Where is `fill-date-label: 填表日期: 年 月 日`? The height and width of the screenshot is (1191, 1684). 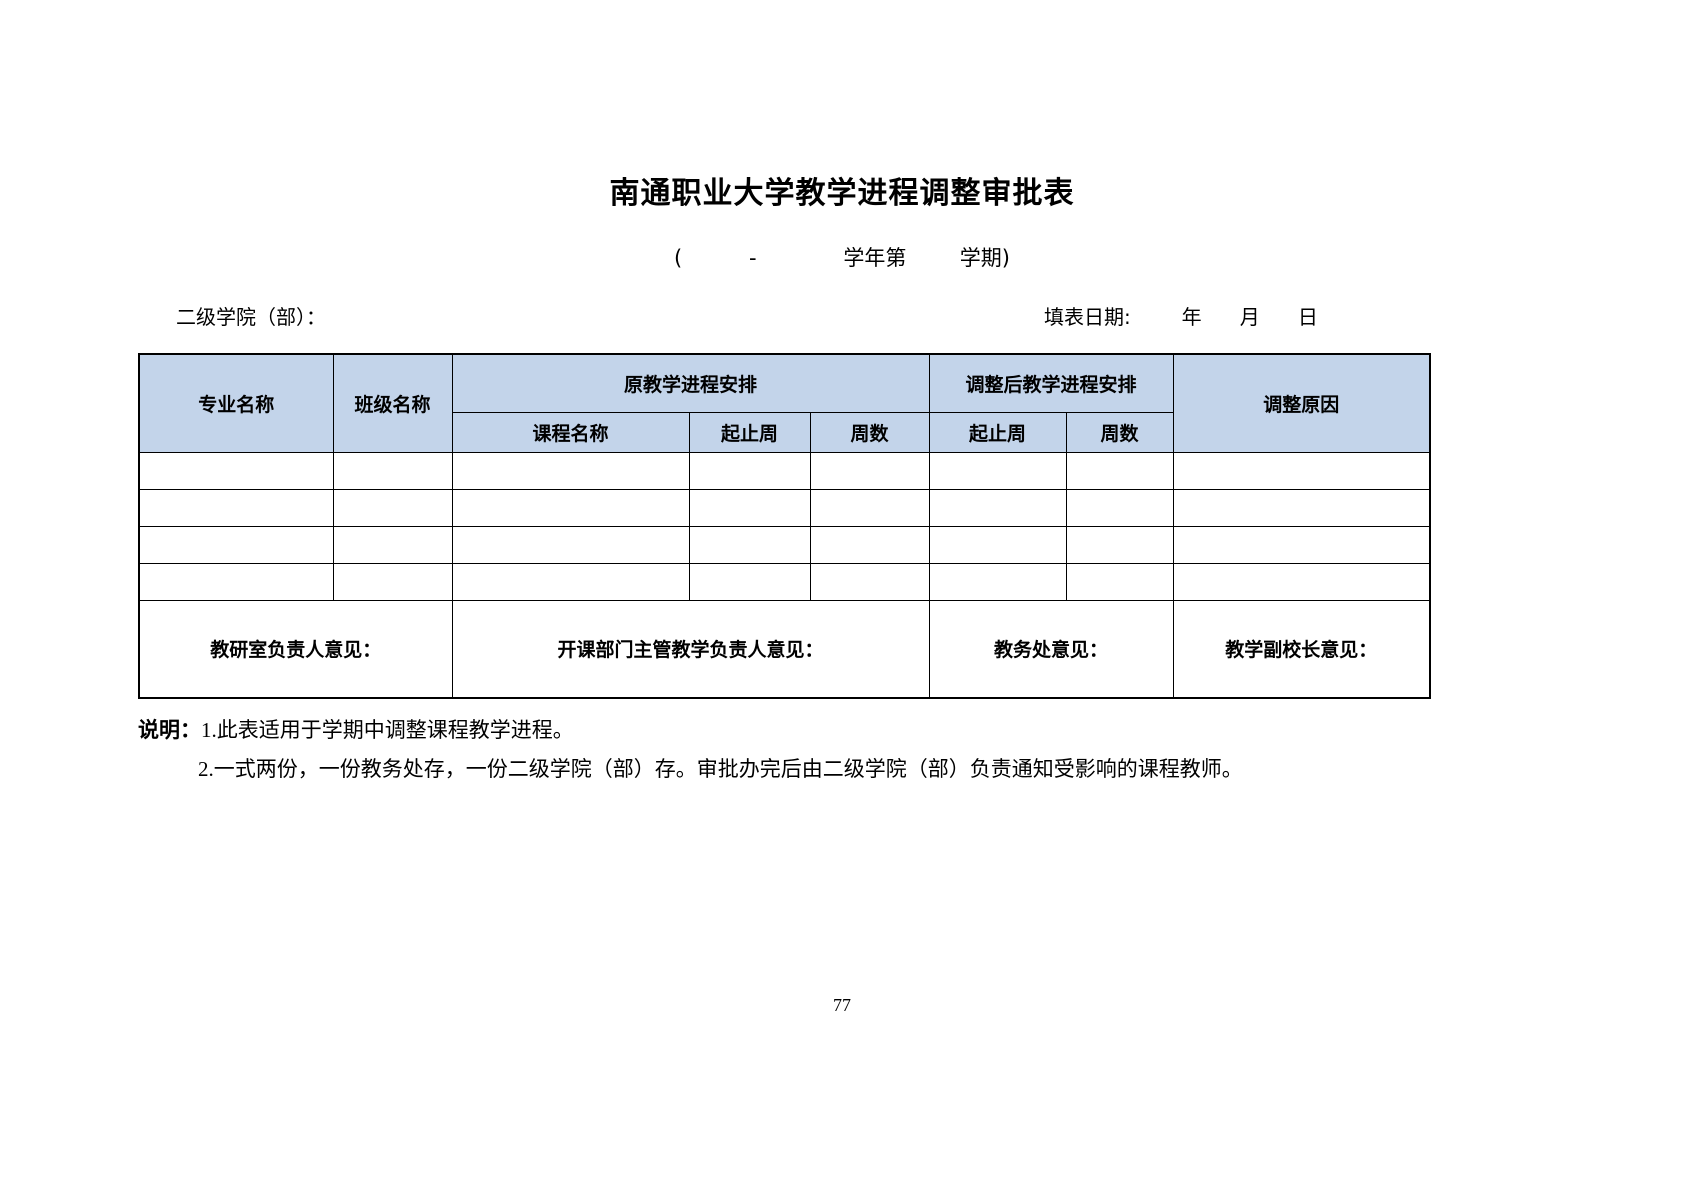 fill-date-label: 填表日期: 年 月 日 is located at coordinates (1181, 317).